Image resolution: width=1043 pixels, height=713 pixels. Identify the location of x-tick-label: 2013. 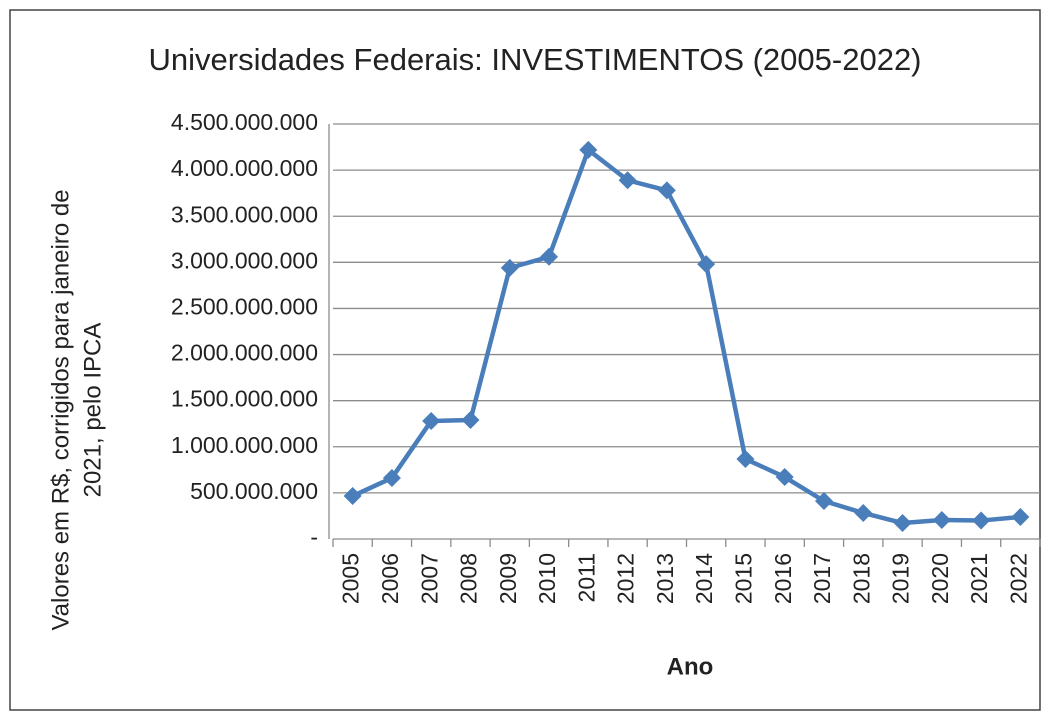
(665, 578).